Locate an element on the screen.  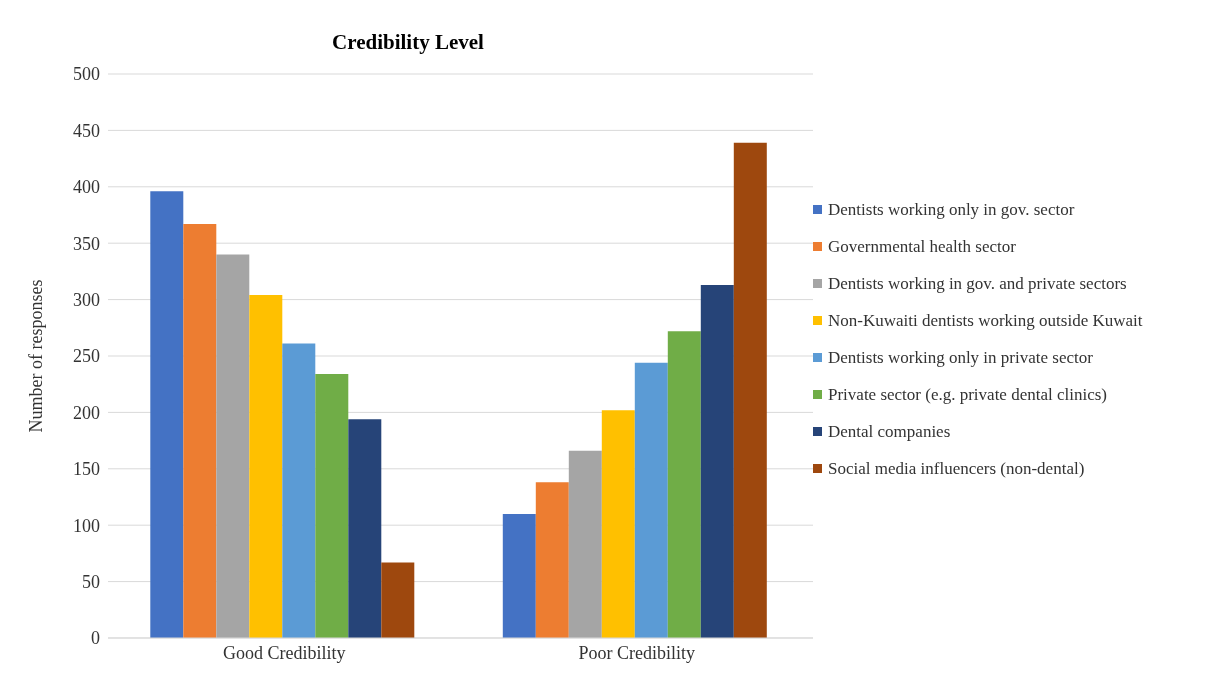
y-tick-label: 50 is located at coordinates (91, 581).